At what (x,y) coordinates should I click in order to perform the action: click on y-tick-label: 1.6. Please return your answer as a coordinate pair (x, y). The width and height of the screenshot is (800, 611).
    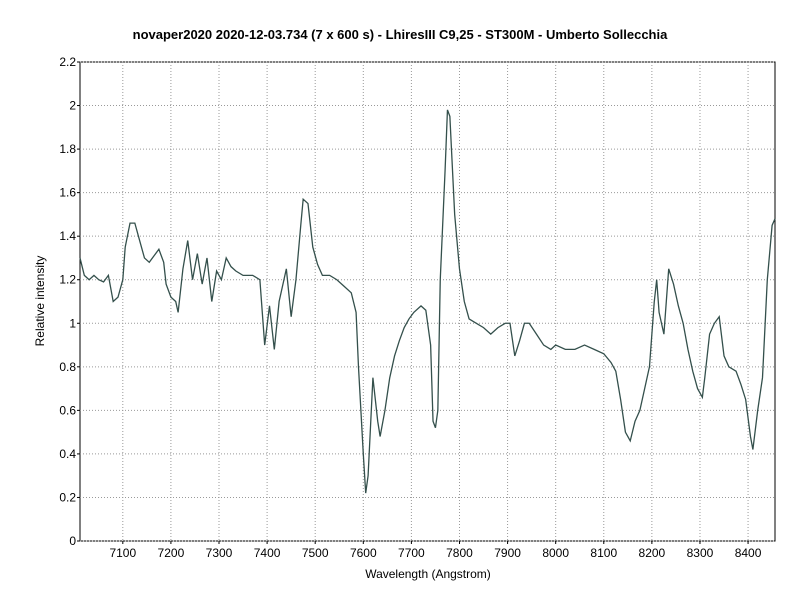
    Looking at the image, I should click on (67, 193).